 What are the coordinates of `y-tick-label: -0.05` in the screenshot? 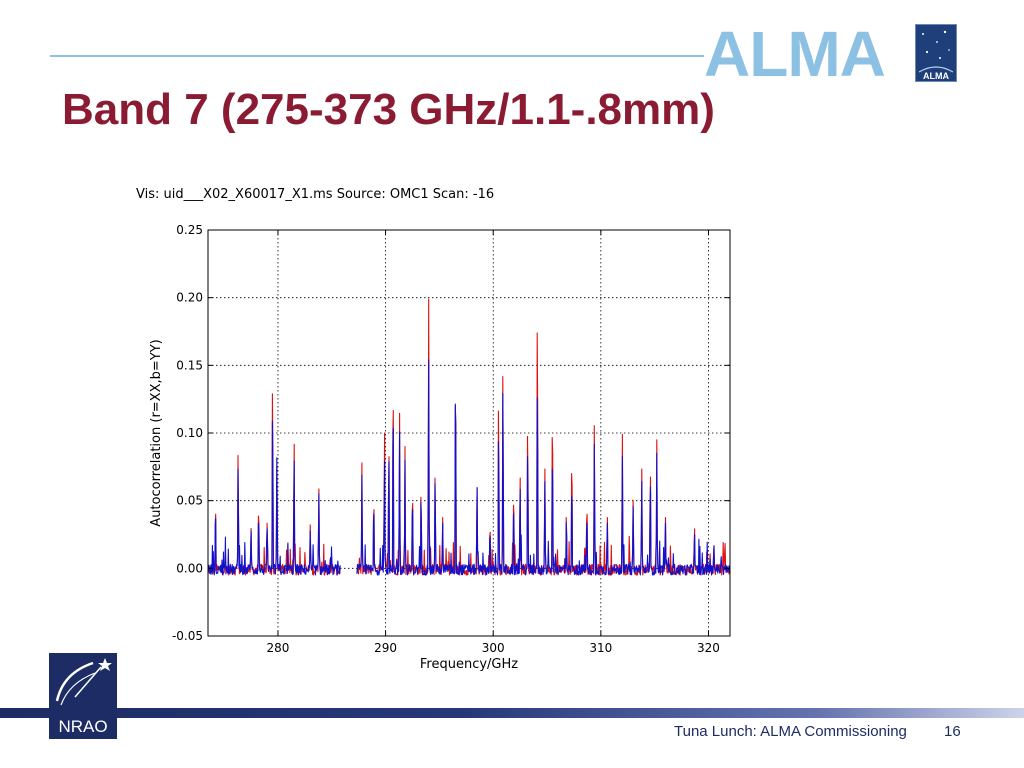 It's located at (187, 636).